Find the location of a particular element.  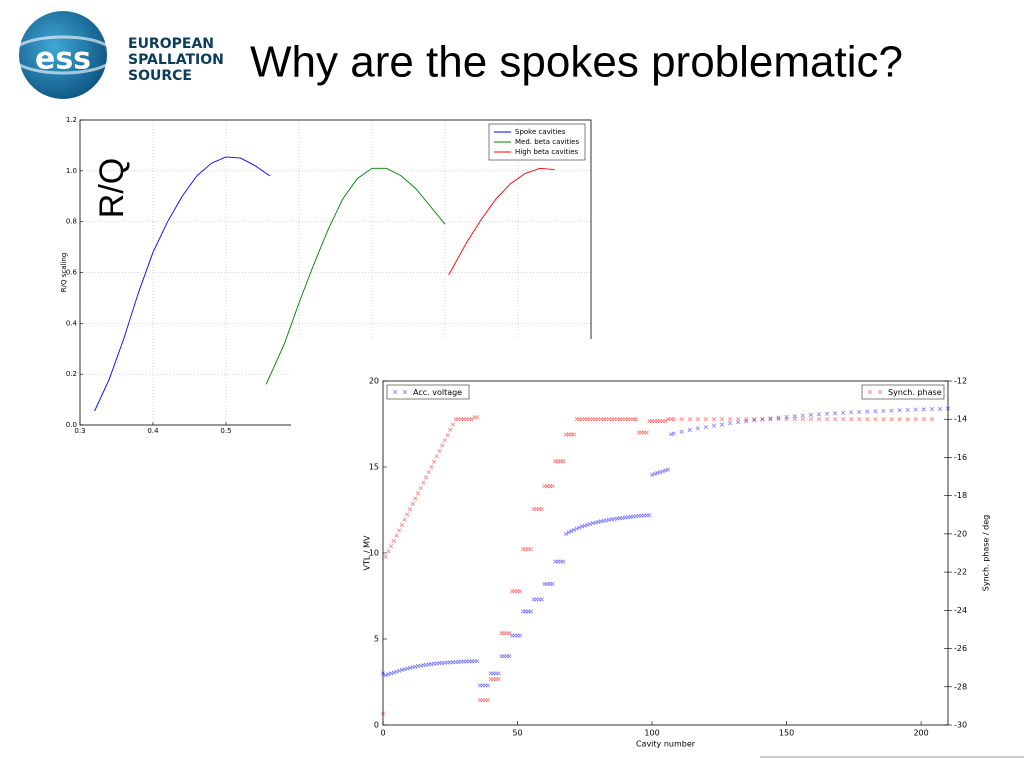

x-tick-label: 0.5 is located at coordinates (225, 431).